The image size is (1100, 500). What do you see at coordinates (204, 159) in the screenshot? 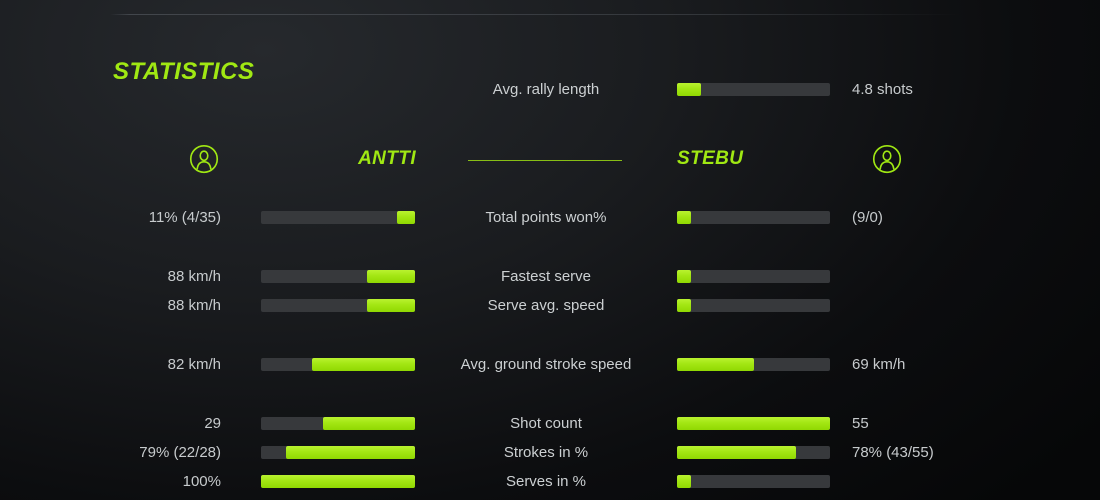
I see `player-left-avatar-icon` at bounding box center [204, 159].